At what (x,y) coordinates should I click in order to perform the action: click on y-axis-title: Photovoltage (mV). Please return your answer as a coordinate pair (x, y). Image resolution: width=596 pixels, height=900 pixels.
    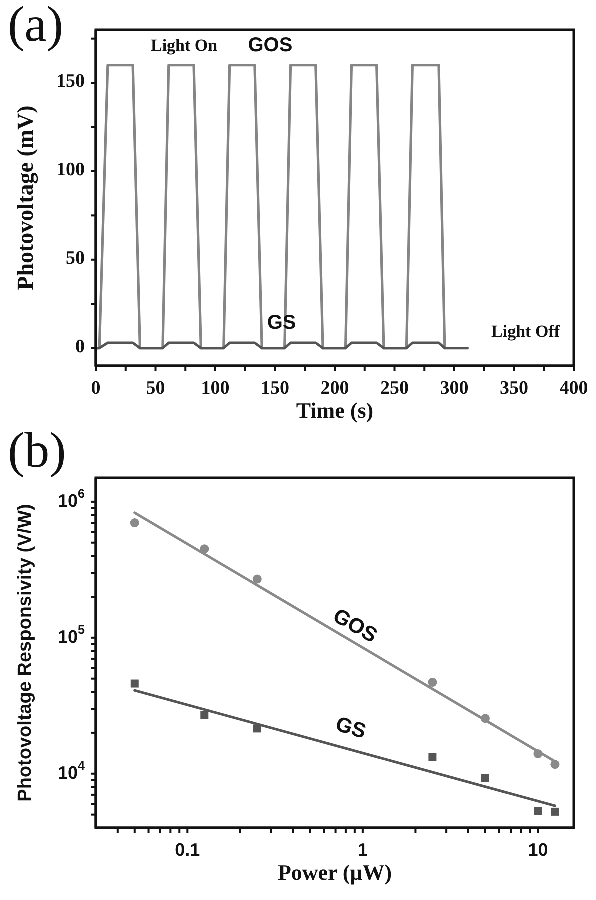
    Looking at the image, I should click on (25, 198).